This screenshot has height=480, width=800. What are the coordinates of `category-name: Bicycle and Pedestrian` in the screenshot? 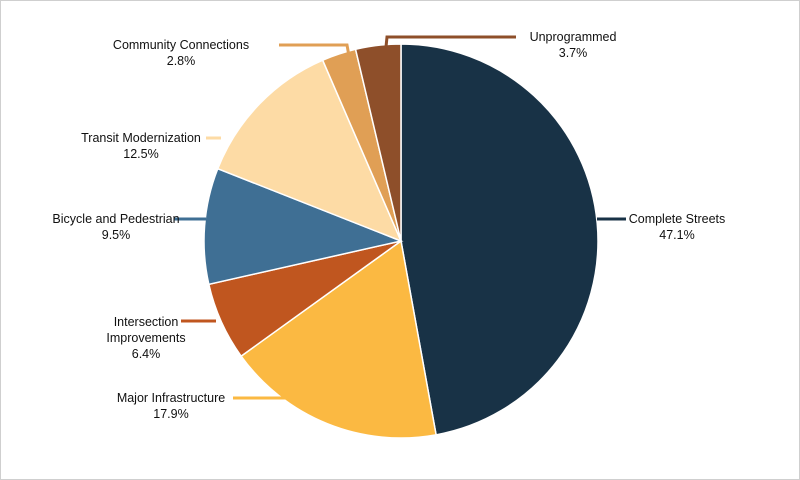 It's located at (116, 219).